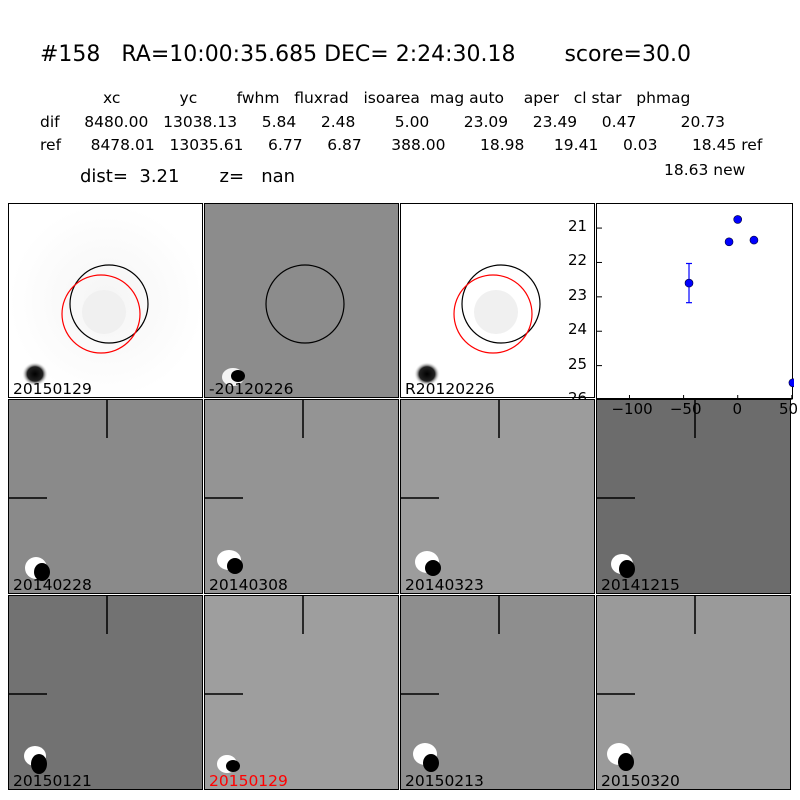 The width and height of the screenshot is (800, 800). I want to click on stamp-label: 20150121, so click(52, 781).